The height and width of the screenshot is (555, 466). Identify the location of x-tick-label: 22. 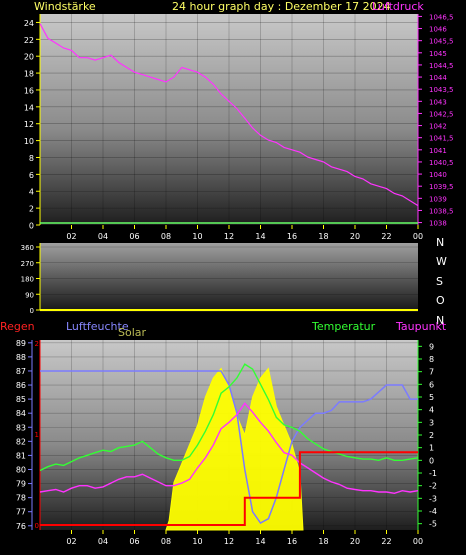
(386, 541).